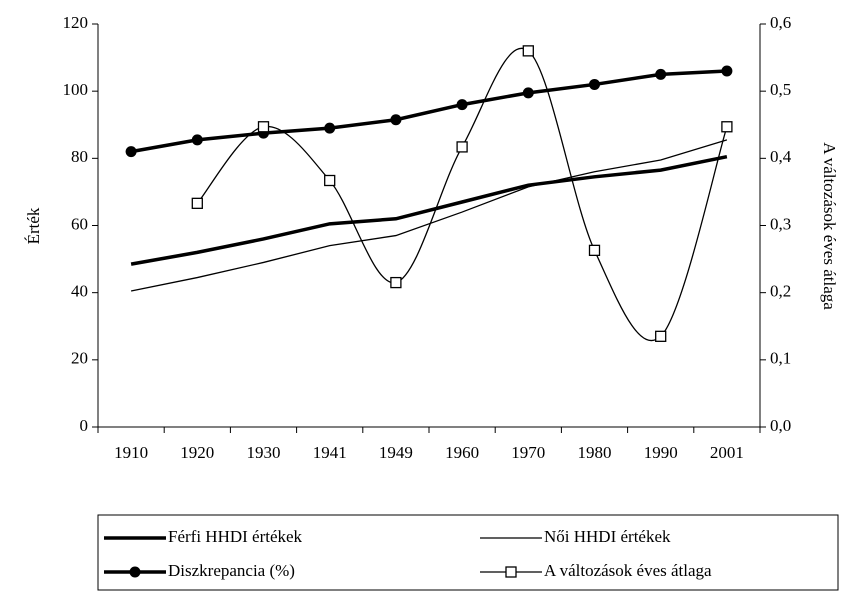  I want to click on y-tick-label: 20, so click(79, 358).